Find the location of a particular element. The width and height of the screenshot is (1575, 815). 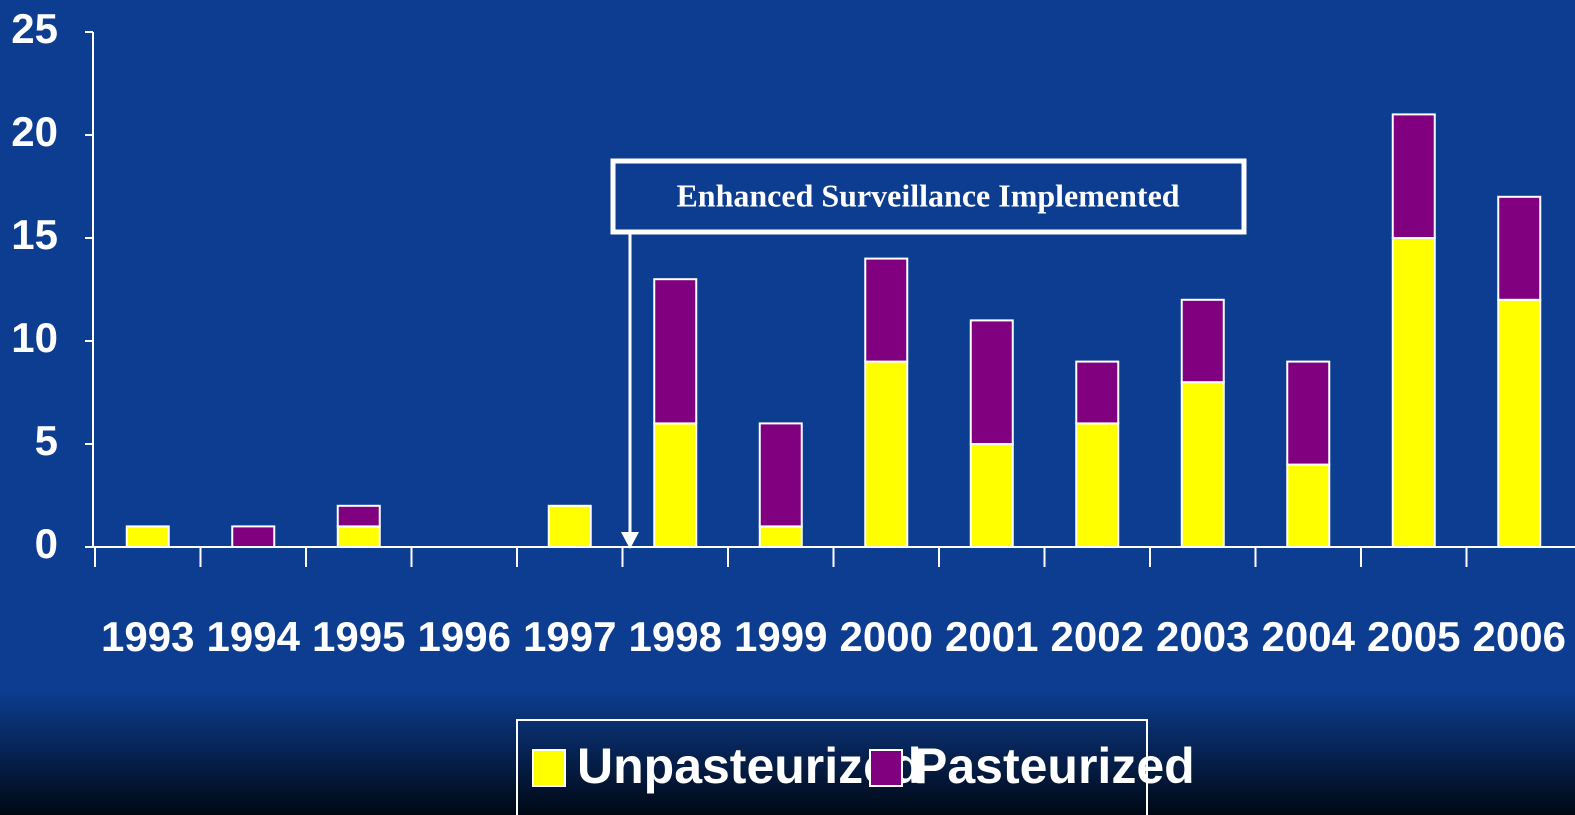

legend-label: Pasteurized is located at coordinates (1054, 766).